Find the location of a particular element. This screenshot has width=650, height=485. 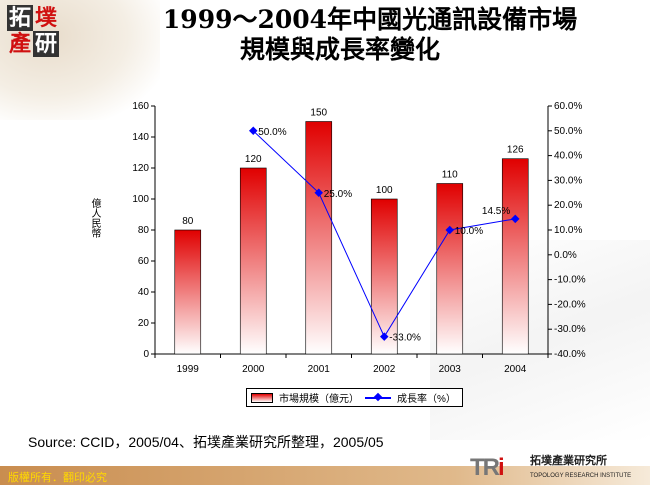

bar-label: 100 is located at coordinates (384, 190).